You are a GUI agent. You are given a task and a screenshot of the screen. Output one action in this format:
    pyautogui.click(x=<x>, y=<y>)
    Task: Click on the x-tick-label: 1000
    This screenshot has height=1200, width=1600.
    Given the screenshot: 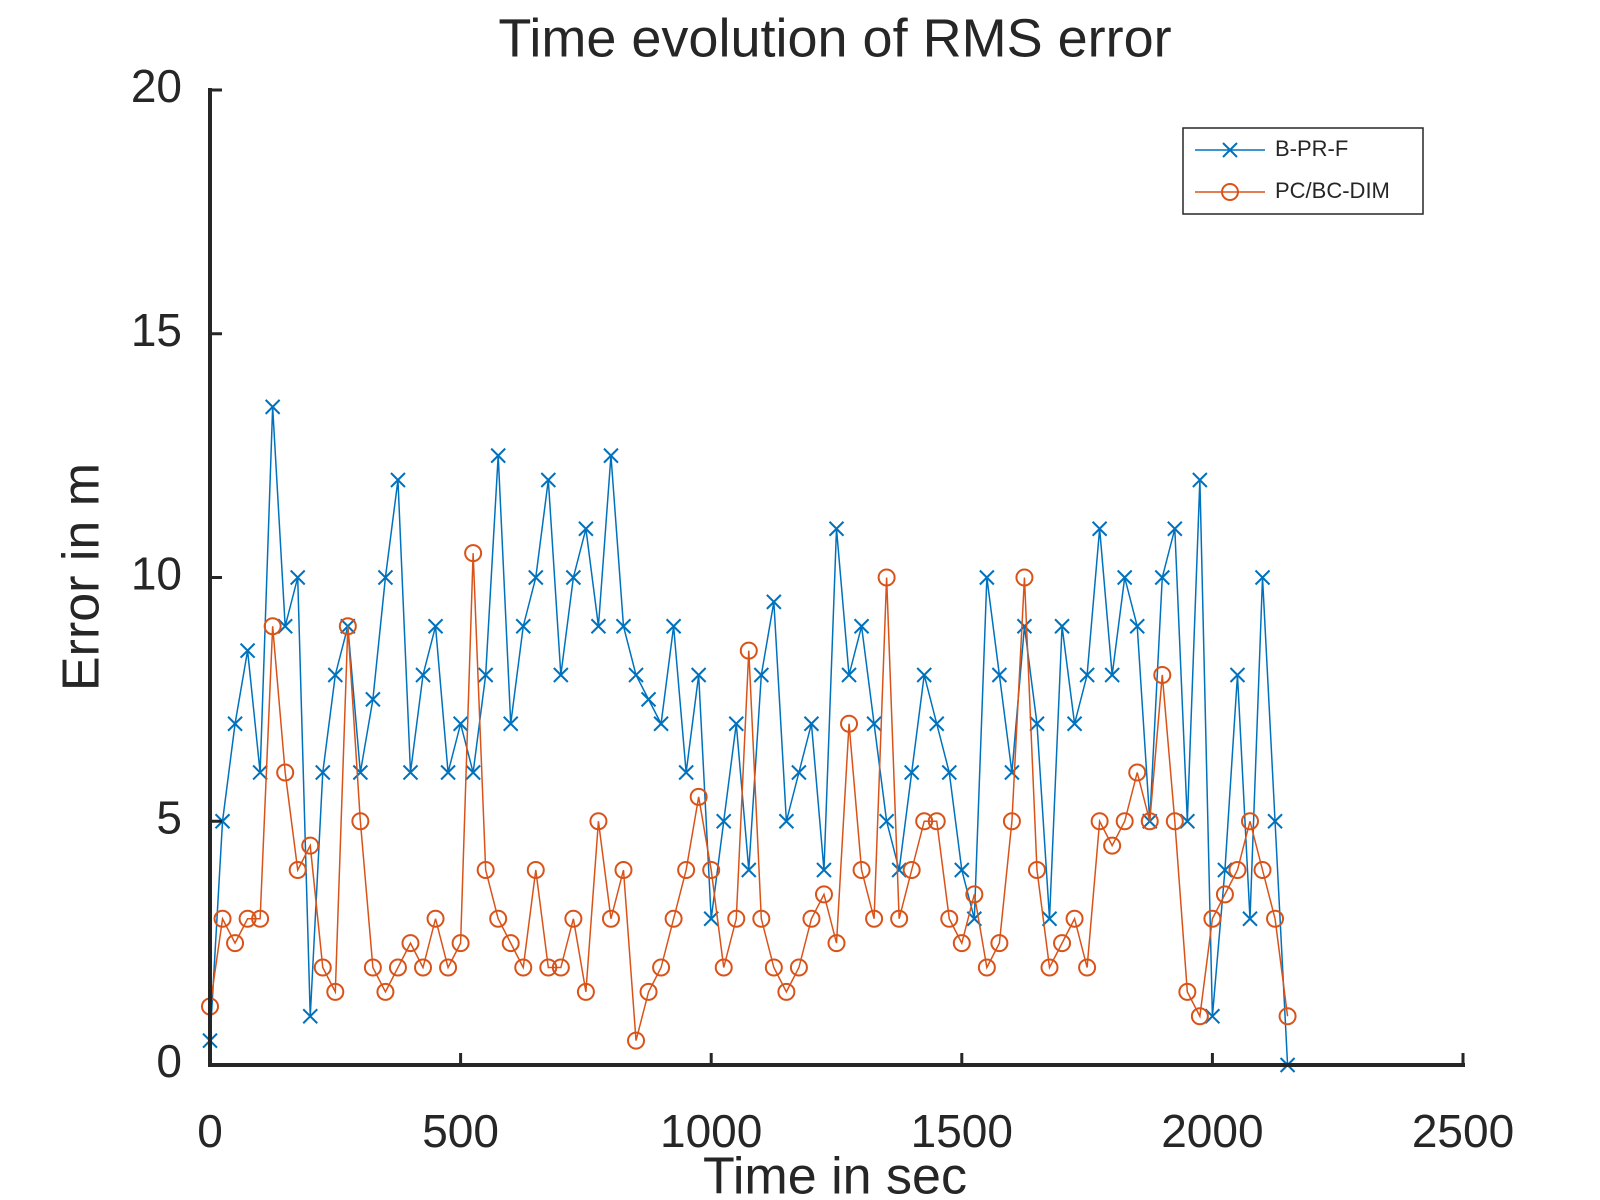 What is the action you would take?
    pyautogui.click(x=711, y=1131)
    